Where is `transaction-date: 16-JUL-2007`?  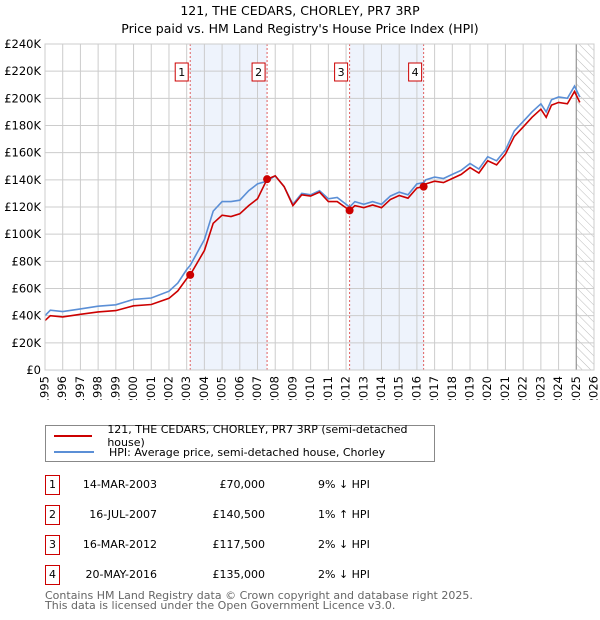 transaction-date: 16-JUL-2007 is located at coordinates (123, 514).